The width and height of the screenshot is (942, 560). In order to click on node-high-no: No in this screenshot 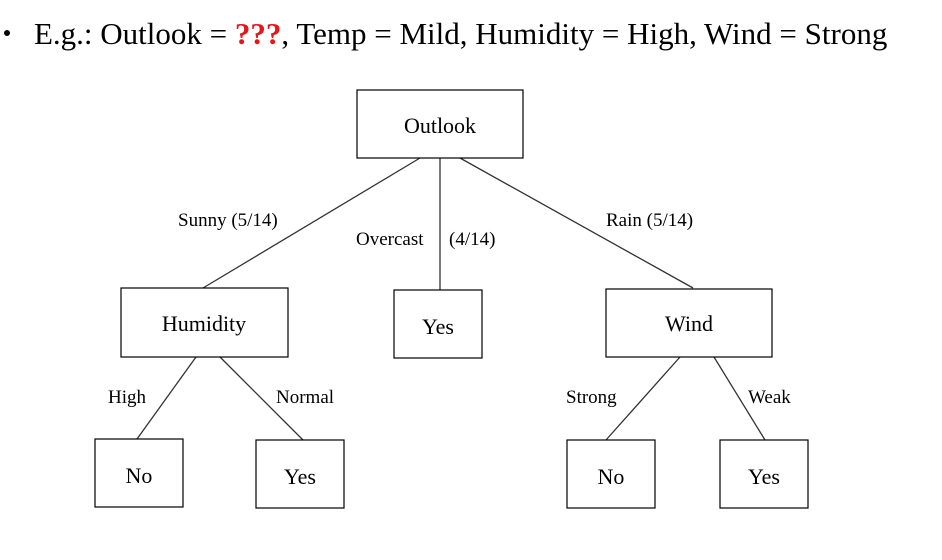, I will do `click(139, 473)`.